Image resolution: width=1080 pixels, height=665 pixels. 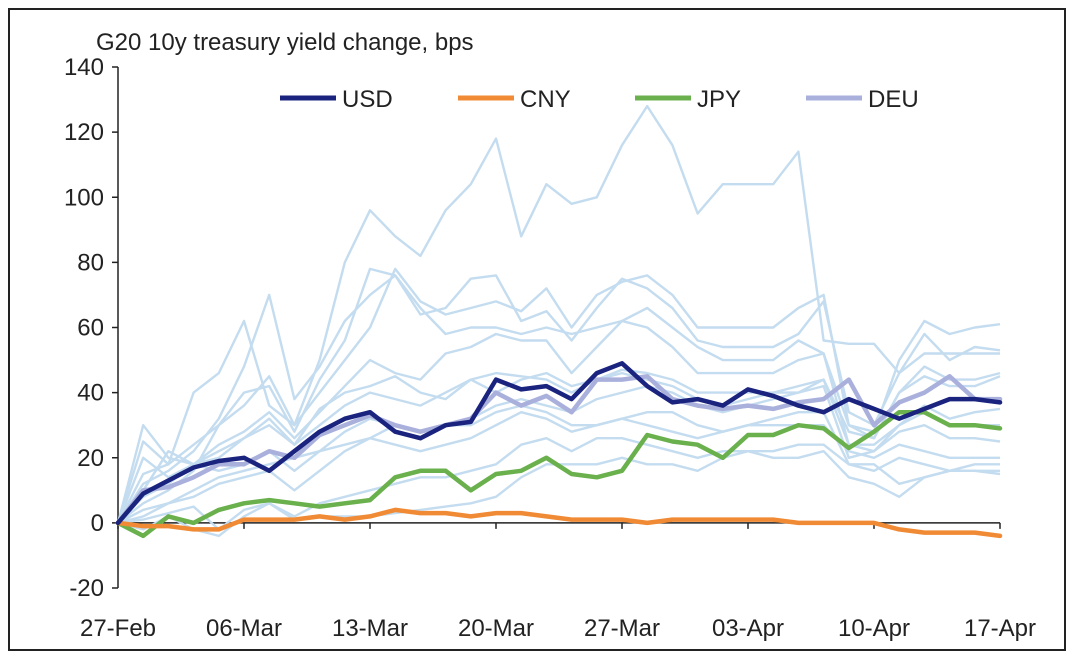 What do you see at coordinates (86, 588) in the screenshot?
I see `y-tick-label: -20` at bounding box center [86, 588].